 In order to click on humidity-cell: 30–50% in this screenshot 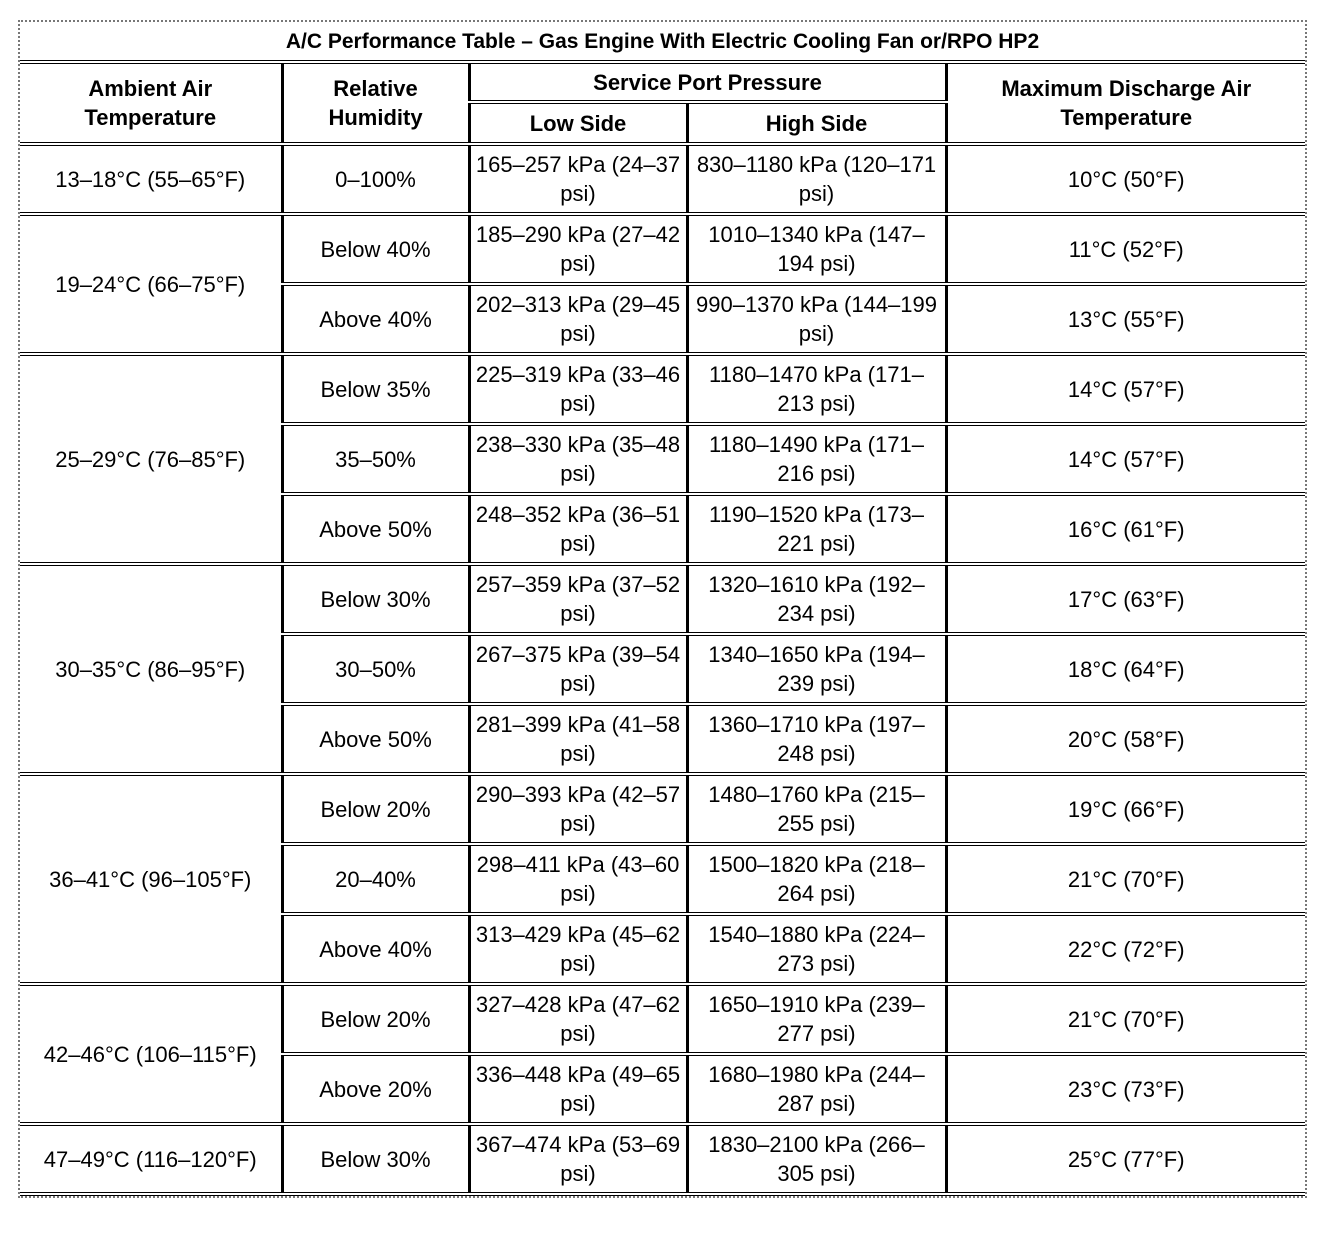, I will do `click(376, 669)`.